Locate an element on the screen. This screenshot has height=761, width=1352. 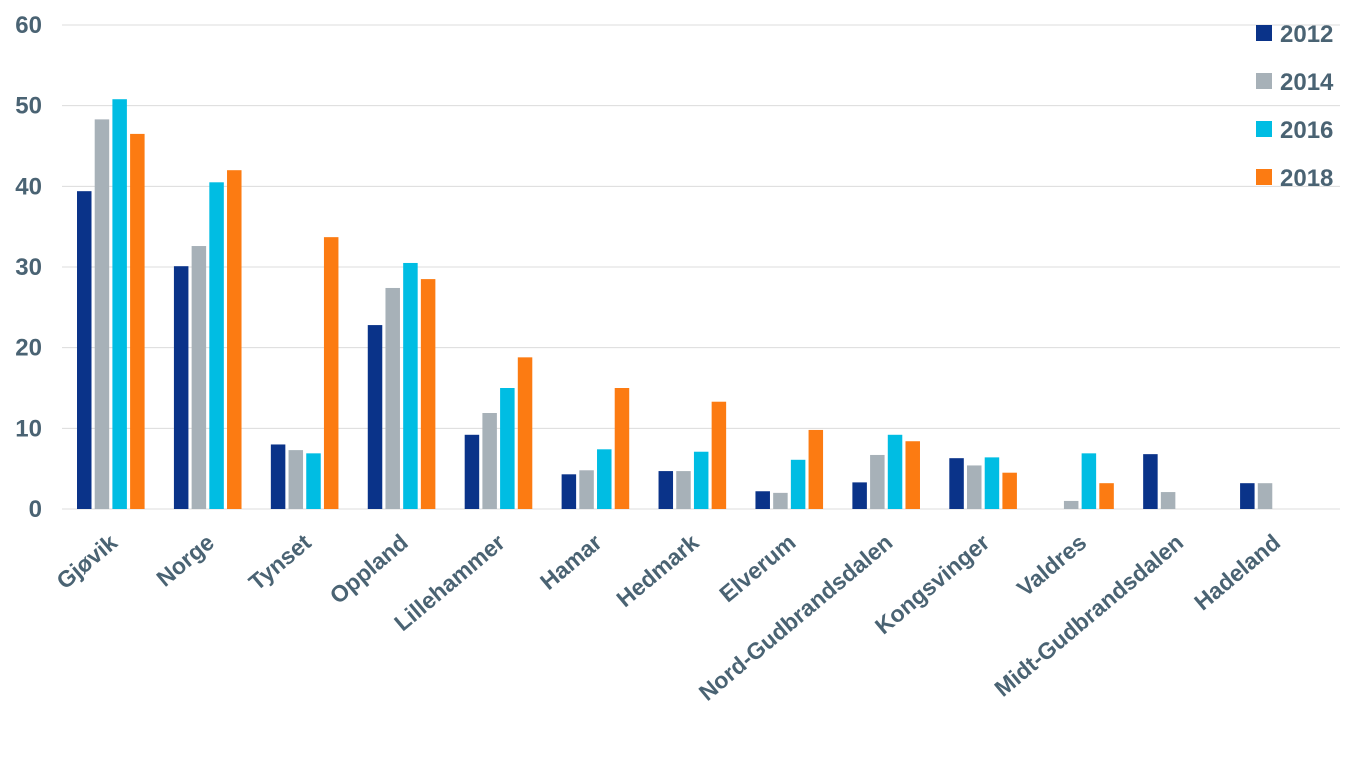
bar-2016-hamar is located at coordinates (604, 479).